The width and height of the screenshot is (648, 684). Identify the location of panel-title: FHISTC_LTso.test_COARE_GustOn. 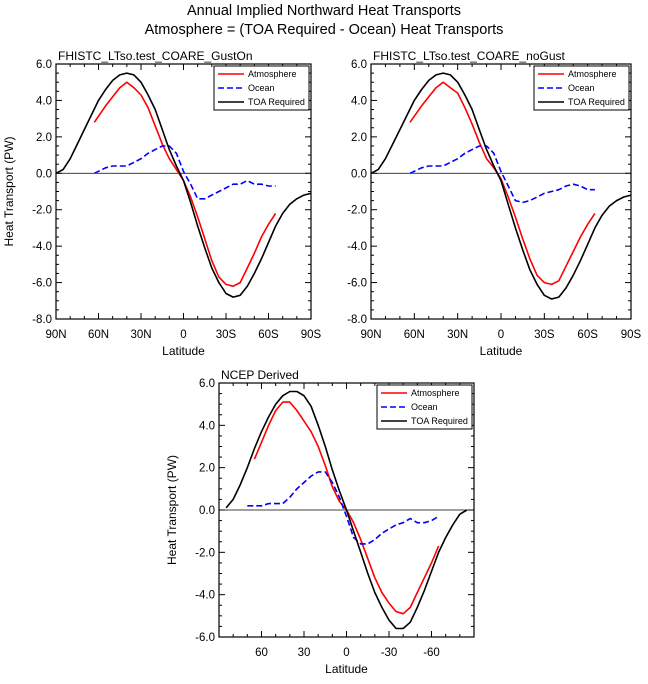
(155, 56).